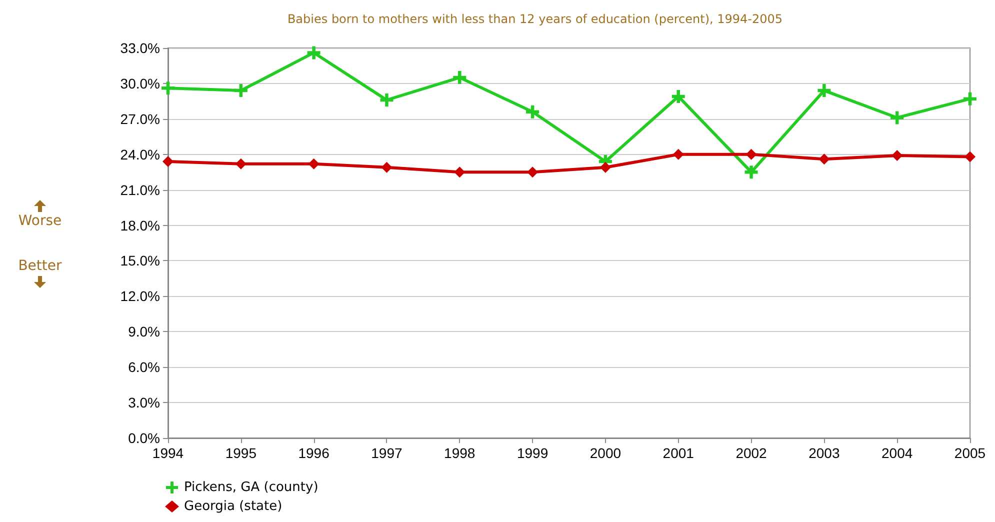  Describe the element at coordinates (168, 453) in the screenshot. I see `x-tick-label: 1994` at that location.